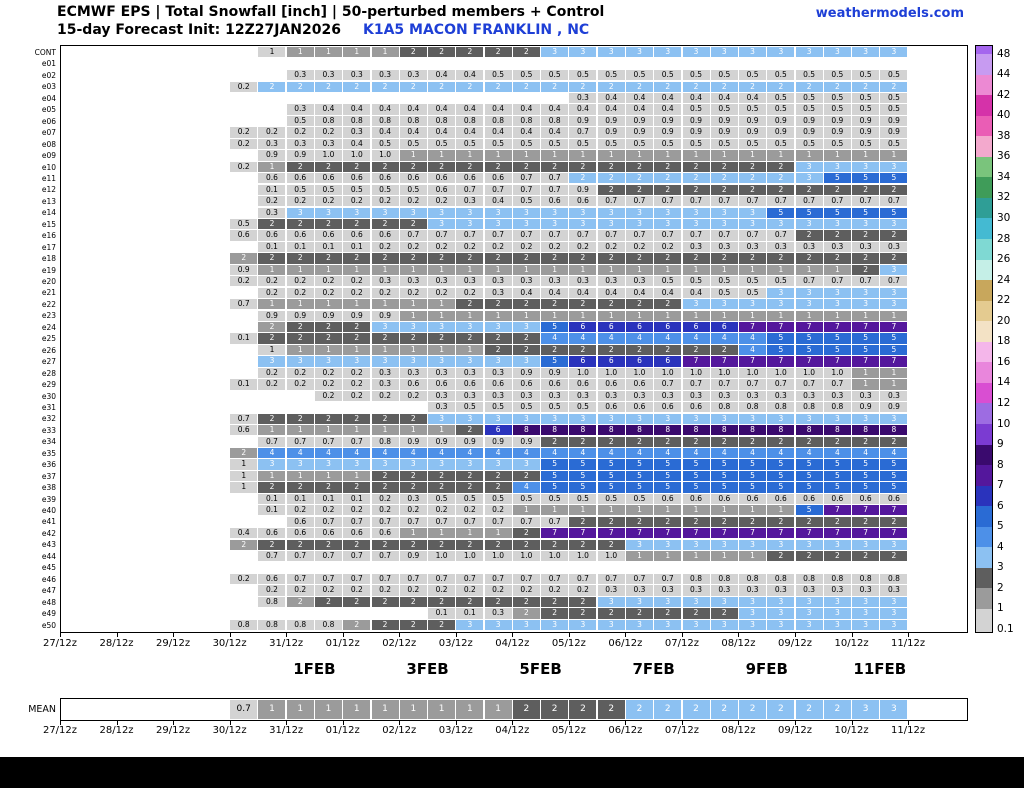 The image size is (1024, 788). Describe the element at coordinates (476, 30) in the screenshot. I see `station-name: K1A5 MACON FRANKLIN , NC` at that location.